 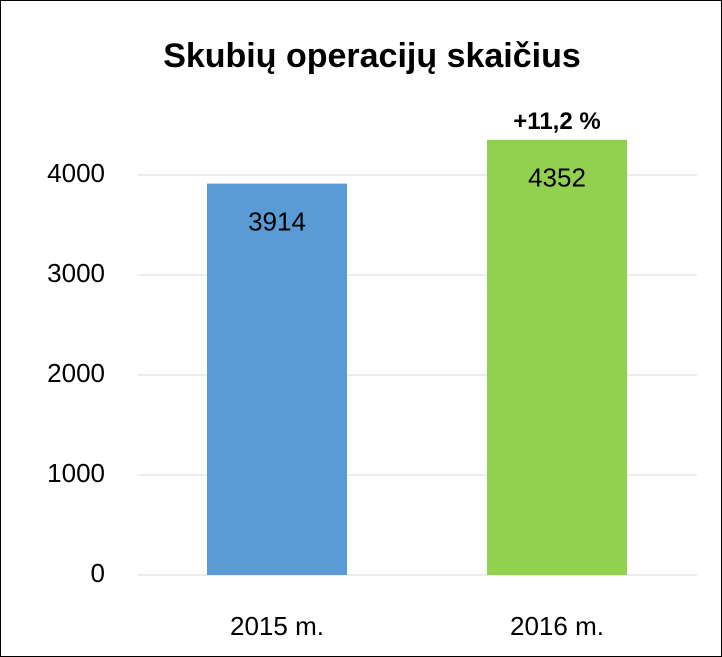 I want to click on y-tick-label: 0, so click(x=98, y=573).